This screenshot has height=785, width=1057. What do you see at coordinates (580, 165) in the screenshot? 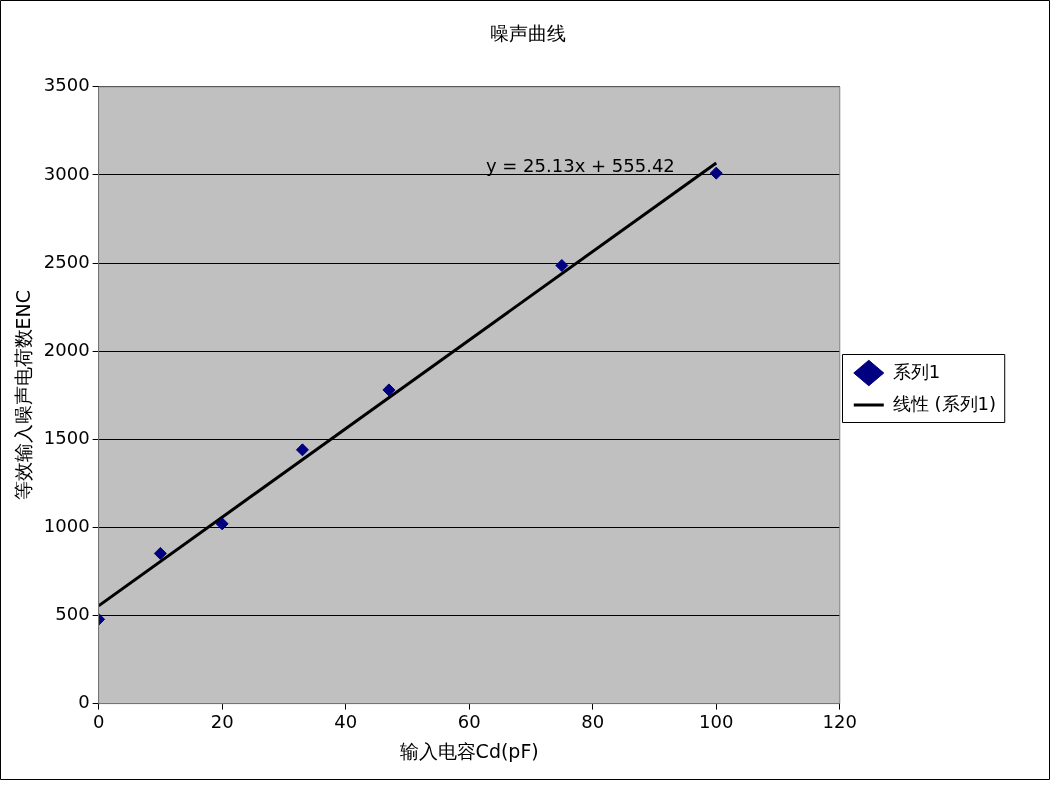
I see `annotation: y = 25.13x + 555.42` at bounding box center [580, 165].